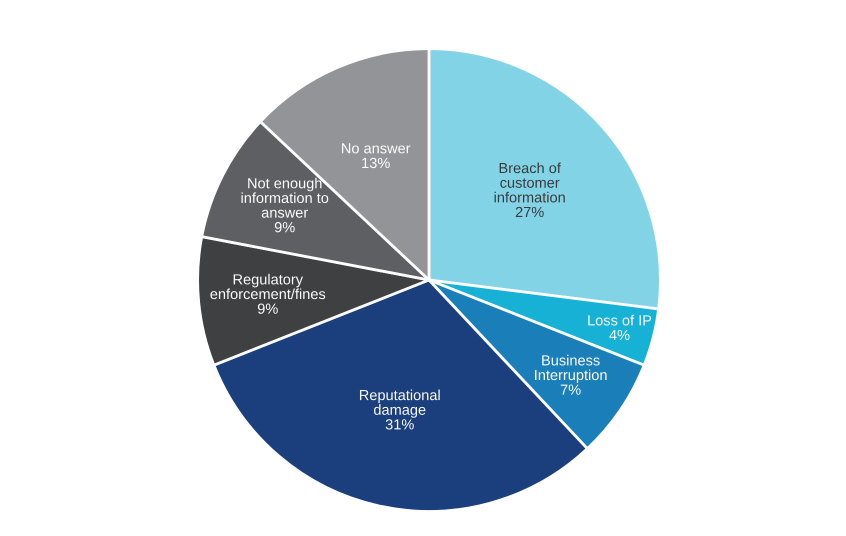  Describe the element at coordinates (570, 389) in the screenshot. I see `data-label: 7%` at that location.